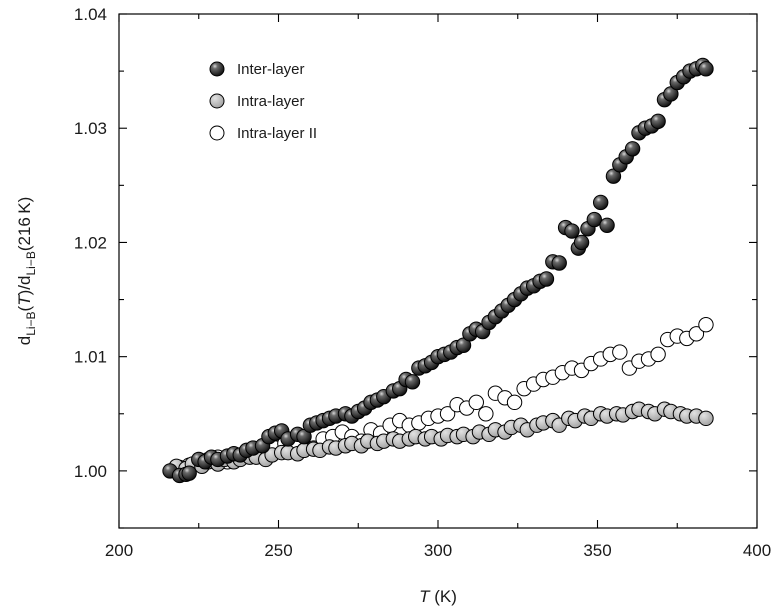 The image size is (775, 614). I want to click on x-tick-label: 200, so click(119, 550).